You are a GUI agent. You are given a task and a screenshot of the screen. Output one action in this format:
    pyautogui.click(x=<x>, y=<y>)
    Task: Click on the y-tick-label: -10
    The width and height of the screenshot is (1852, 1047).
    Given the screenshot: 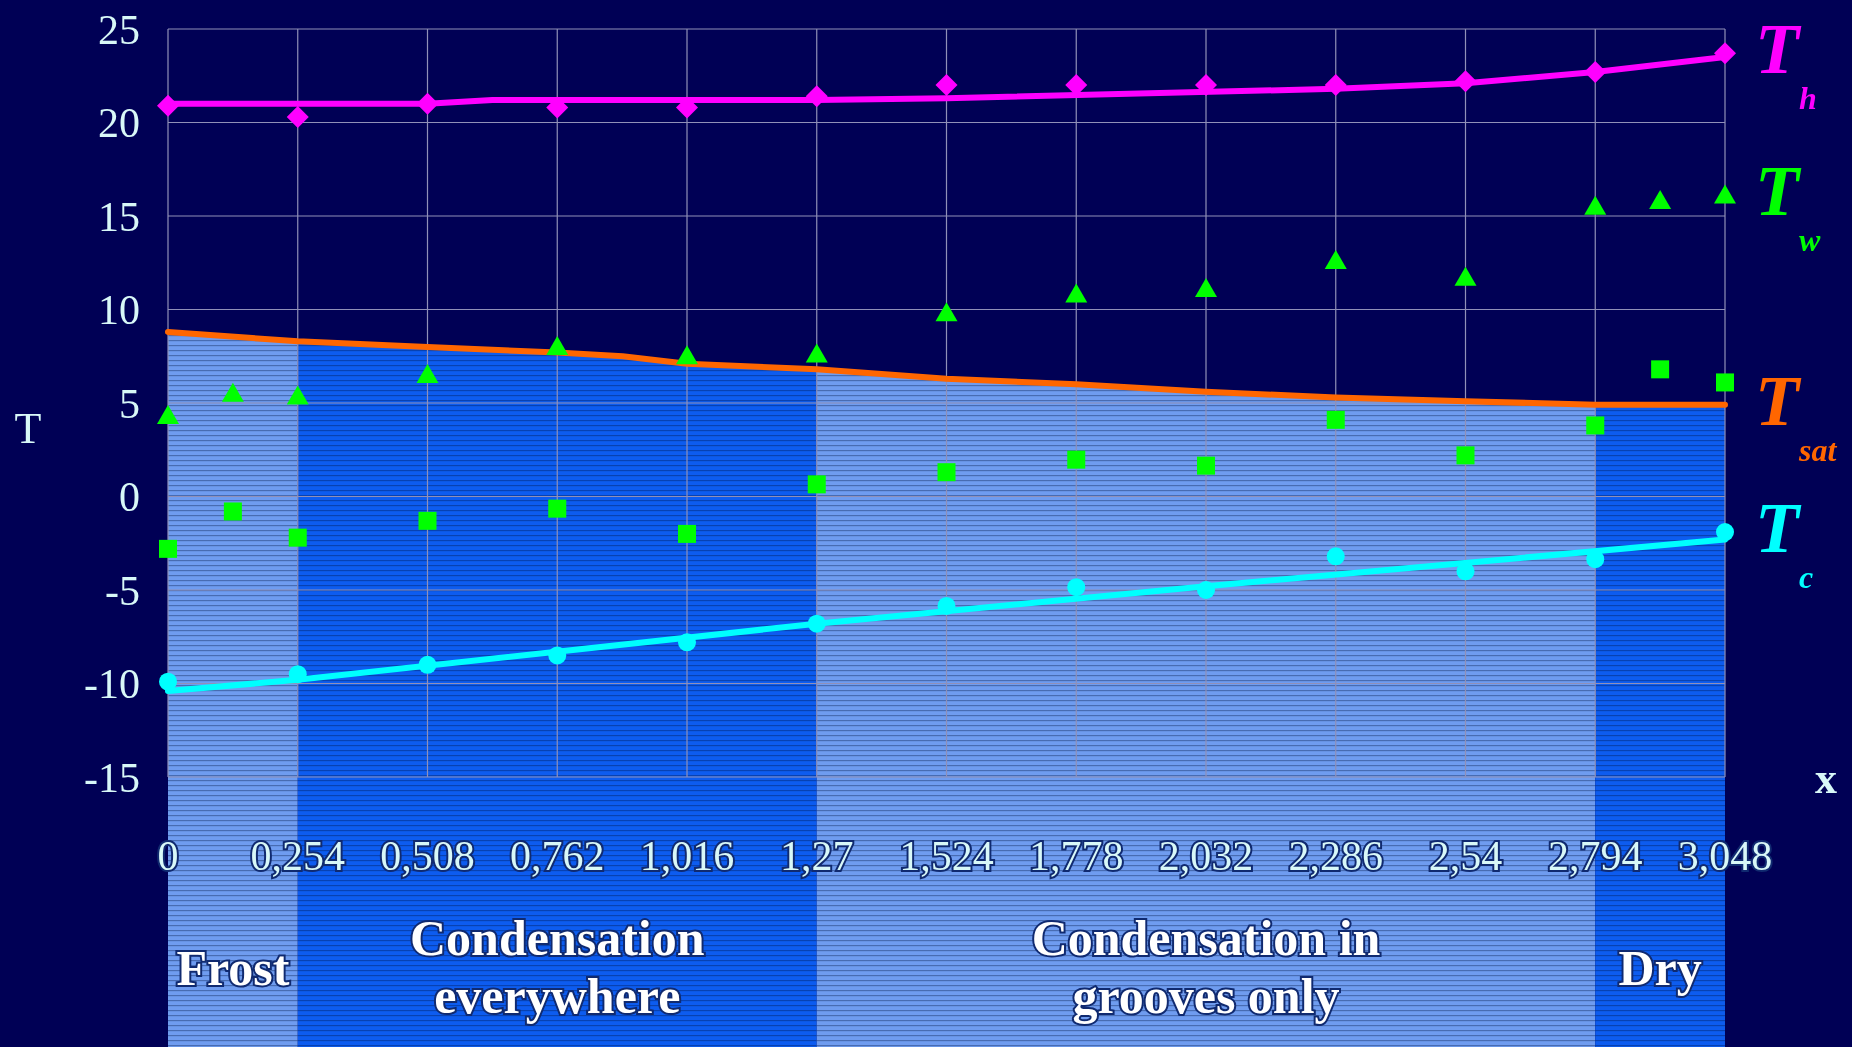 What is the action you would take?
    pyautogui.click(x=112, y=684)
    